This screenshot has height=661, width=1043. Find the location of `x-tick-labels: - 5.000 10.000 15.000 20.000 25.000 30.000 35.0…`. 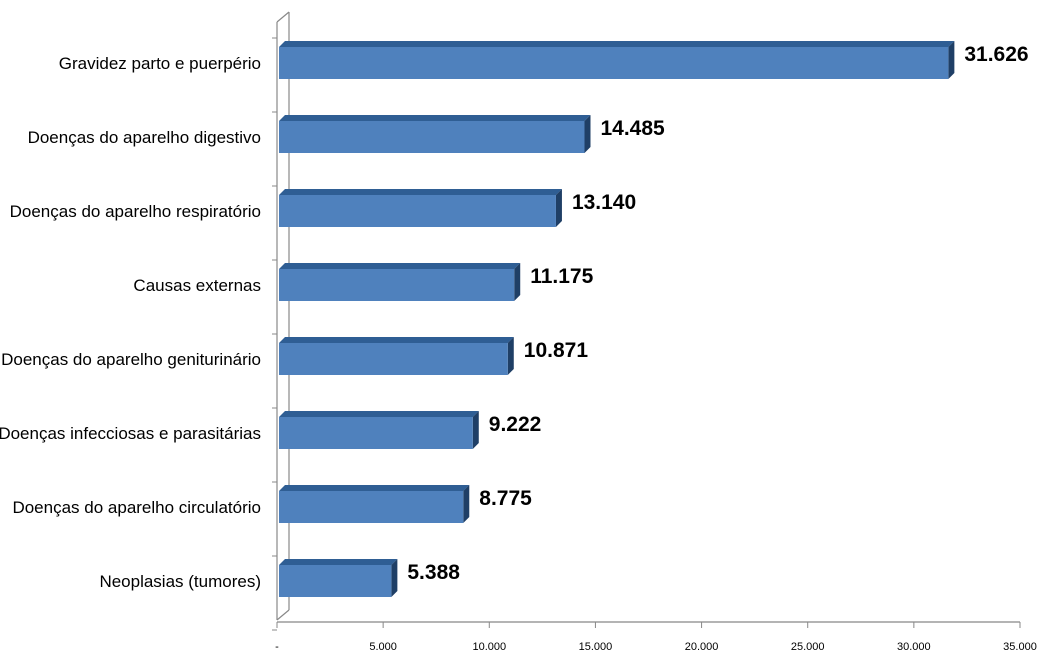

x-tick-labels: - 5.000 10.000 15.000 20.000 25.000 30.000 35.0… is located at coordinates (656, 647).